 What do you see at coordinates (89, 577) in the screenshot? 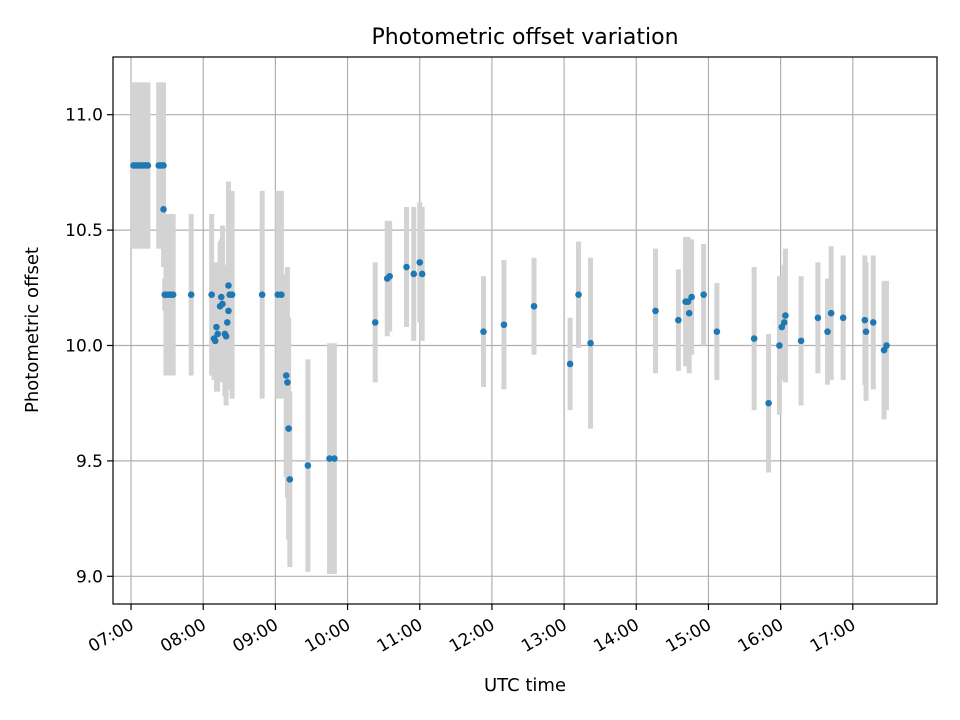
I see `y-tick-label: 9.0` at bounding box center [89, 577].